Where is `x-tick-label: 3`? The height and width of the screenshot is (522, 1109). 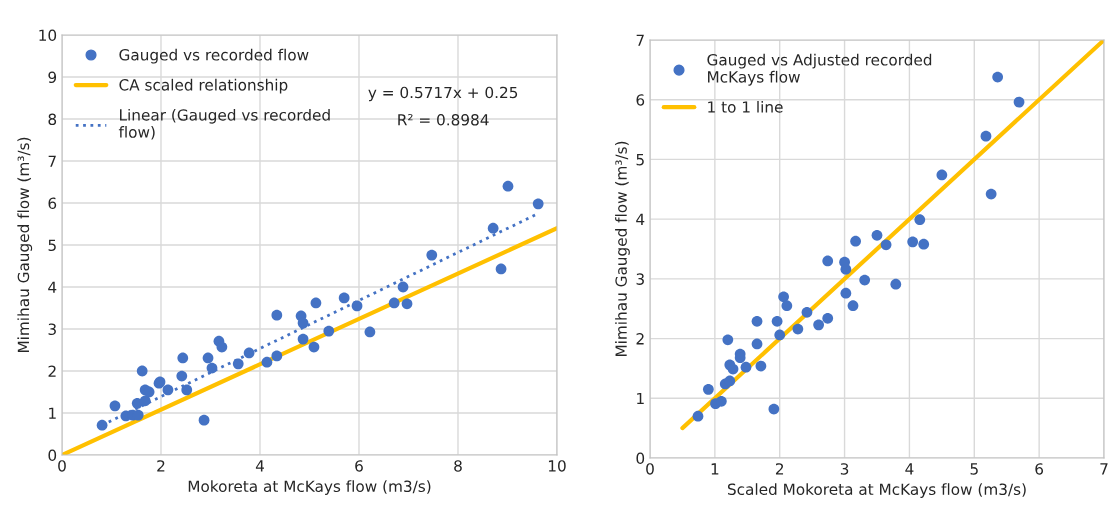 x-tick-label: 3 is located at coordinates (844, 469).